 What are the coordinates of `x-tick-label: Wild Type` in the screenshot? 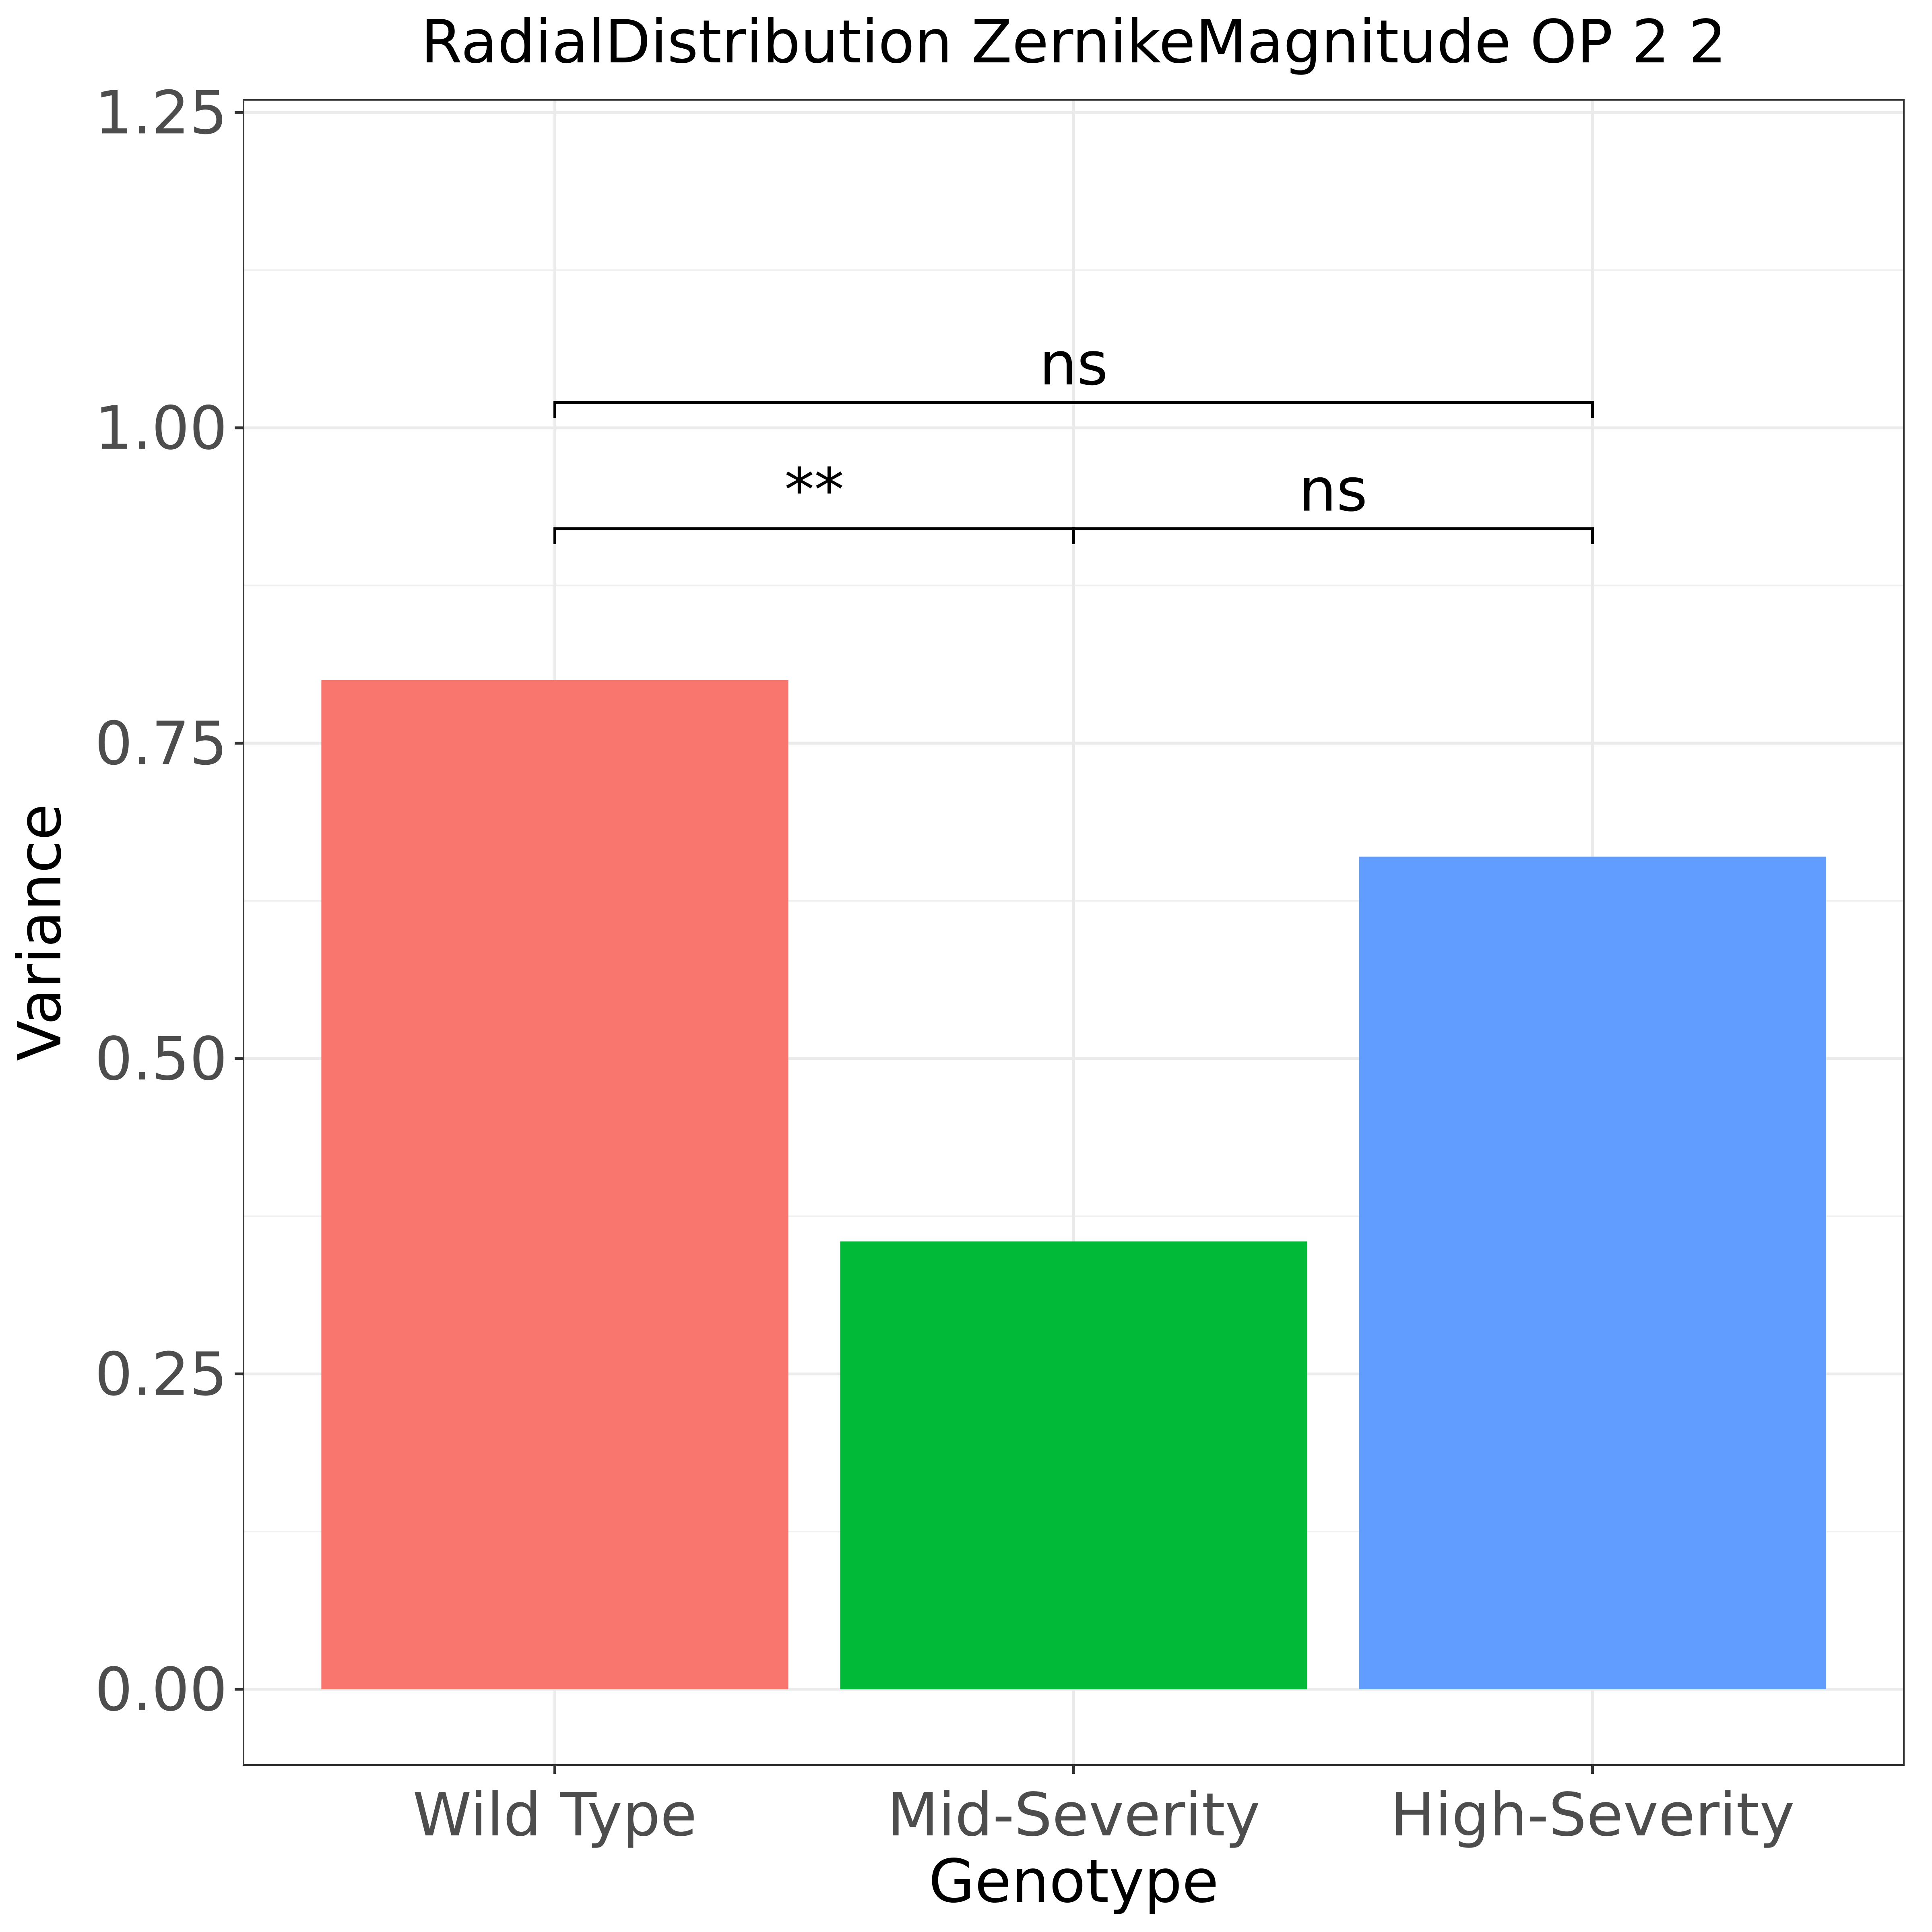 It's located at (555, 1814).